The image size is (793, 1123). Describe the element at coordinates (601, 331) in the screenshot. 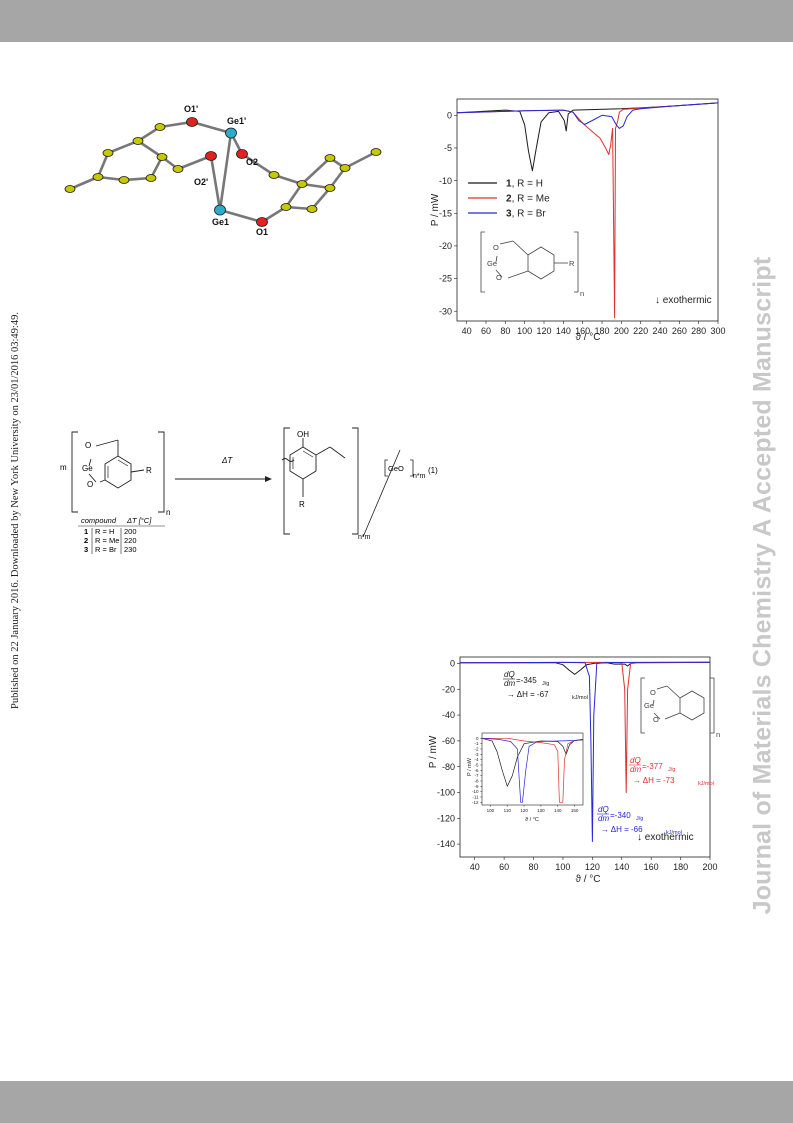

I see `chart1-xtick-label-7: 180` at that location.